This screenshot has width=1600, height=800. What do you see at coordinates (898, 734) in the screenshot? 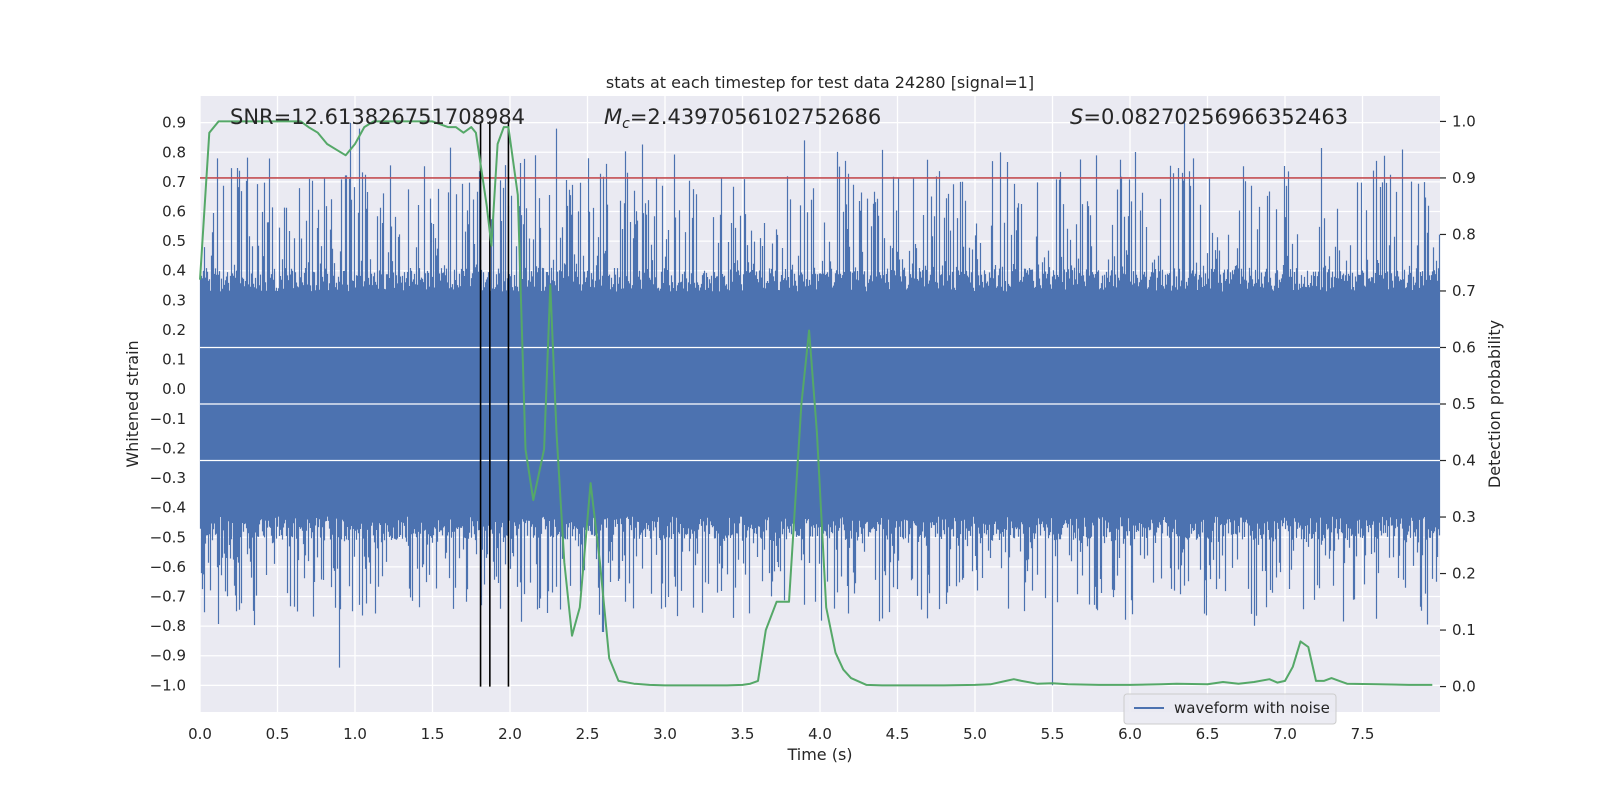
I see `x-tick-label: 4.5` at bounding box center [898, 734].